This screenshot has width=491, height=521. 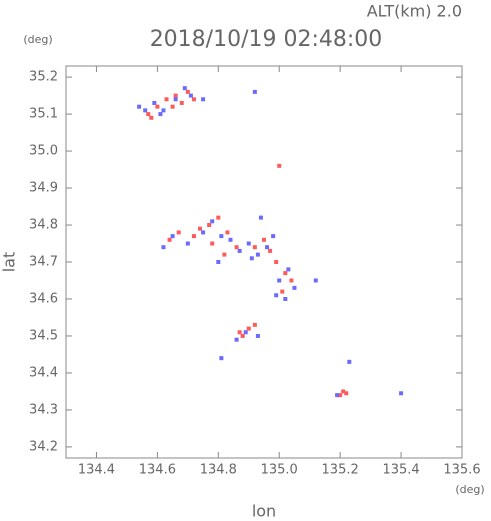 What do you see at coordinates (157, 470) in the screenshot?
I see `x-tick-label: 134.6` at bounding box center [157, 470].